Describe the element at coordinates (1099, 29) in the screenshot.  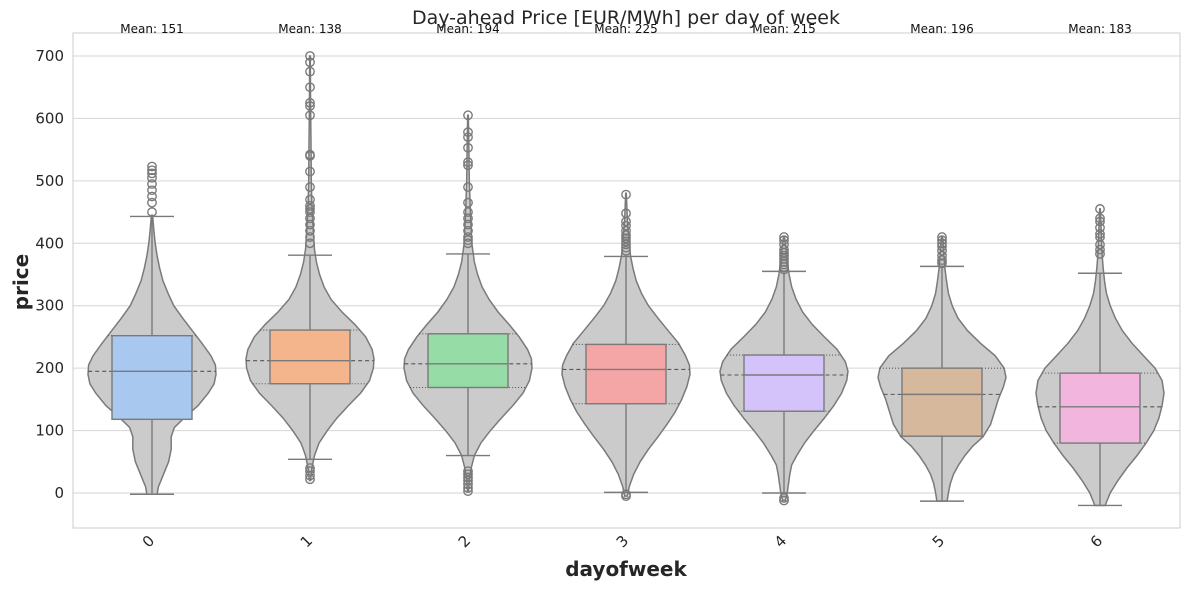
I see `mean-label: Mean: 183` at that location.